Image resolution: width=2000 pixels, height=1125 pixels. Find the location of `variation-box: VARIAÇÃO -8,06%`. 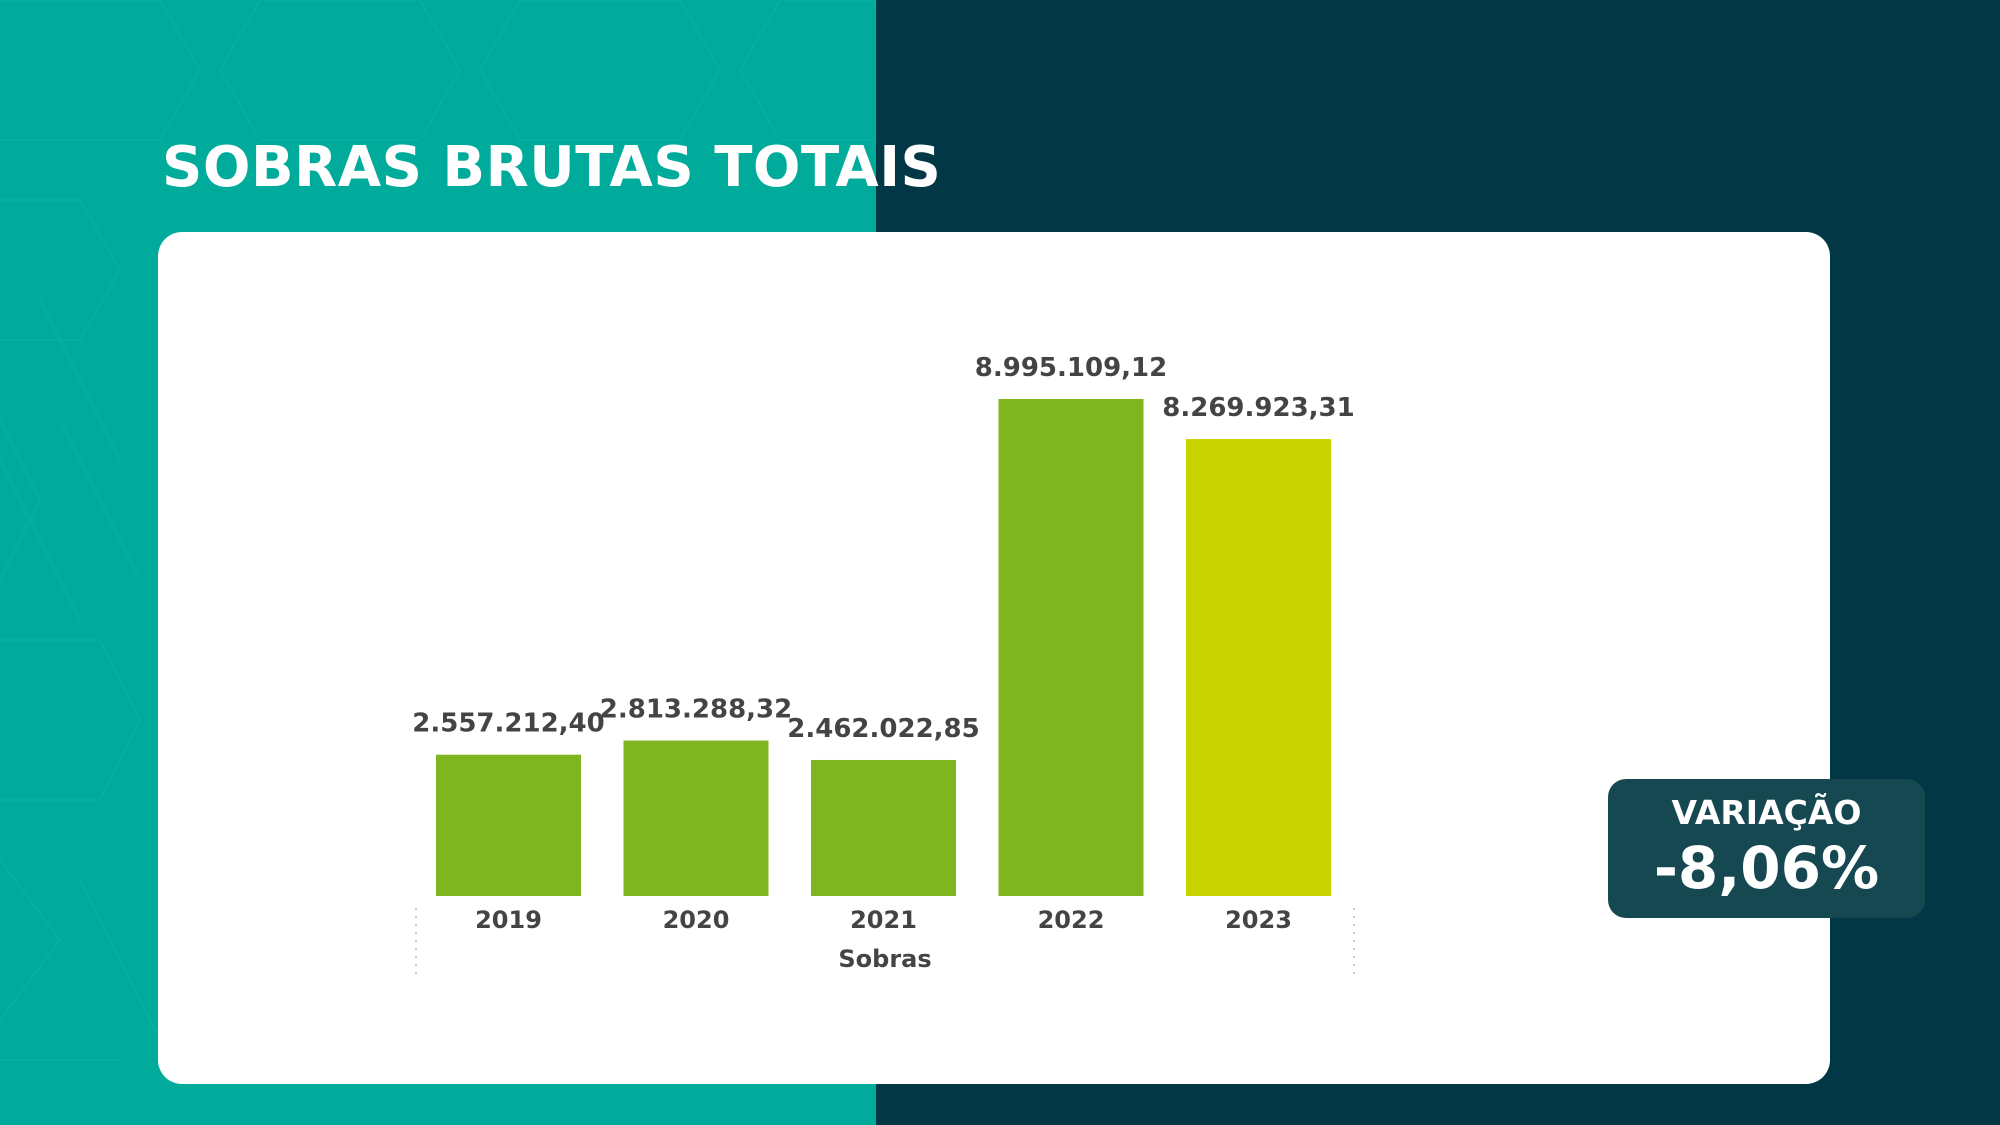

variation-box: VARIAÇÃO -8,06% is located at coordinates (1766, 848).